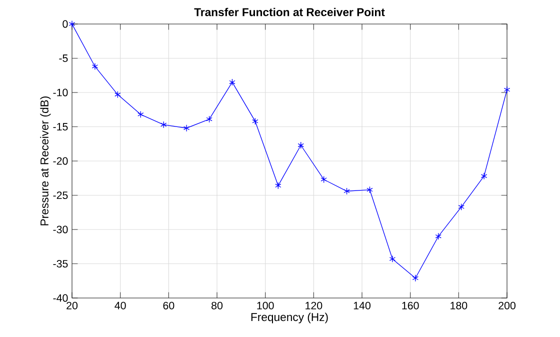 This screenshot has height=337, width=560. Describe the element at coordinates (168, 306) in the screenshot. I see `x-tick-label: 60` at that location.